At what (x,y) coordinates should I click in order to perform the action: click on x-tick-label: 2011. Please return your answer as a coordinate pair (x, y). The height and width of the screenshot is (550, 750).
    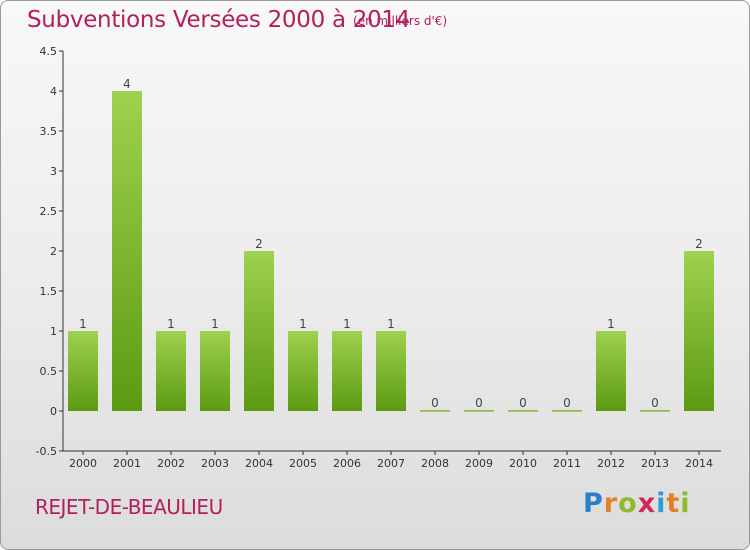
    Looking at the image, I should click on (567, 463).